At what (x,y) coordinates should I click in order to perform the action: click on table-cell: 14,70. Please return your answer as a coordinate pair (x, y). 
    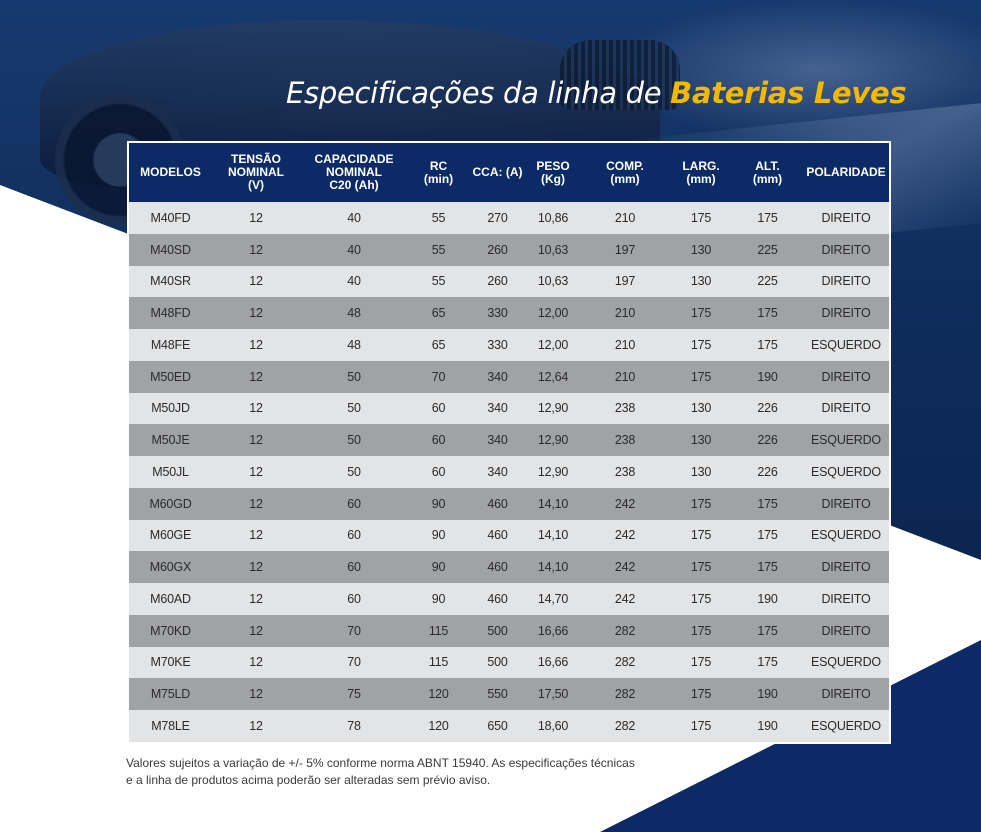
    Looking at the image, I should click on (553, 599).